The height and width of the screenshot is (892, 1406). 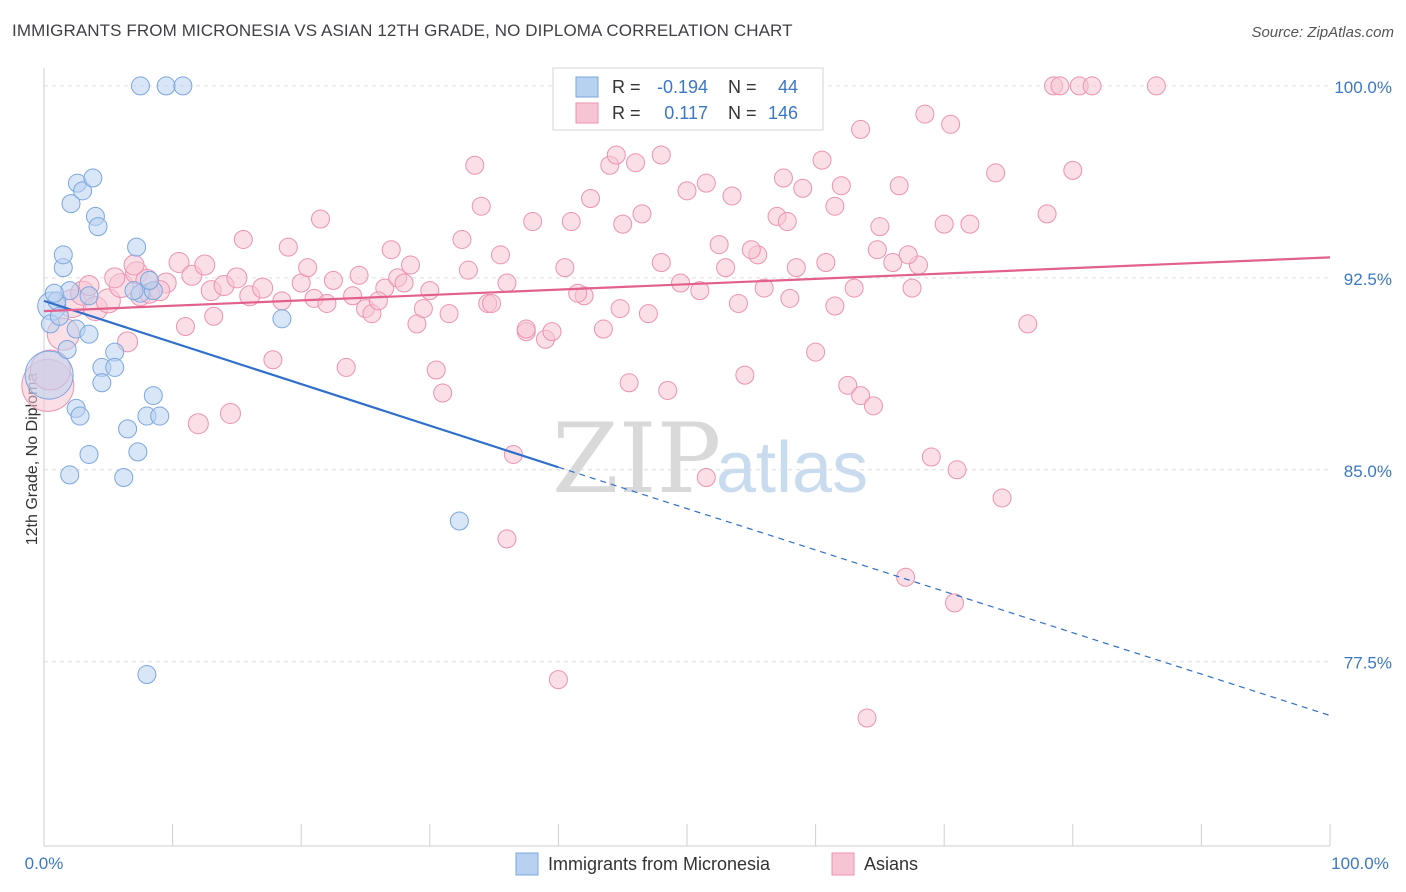 I want to click on stats-n-label-1: N =, so click(x=742, y=87).